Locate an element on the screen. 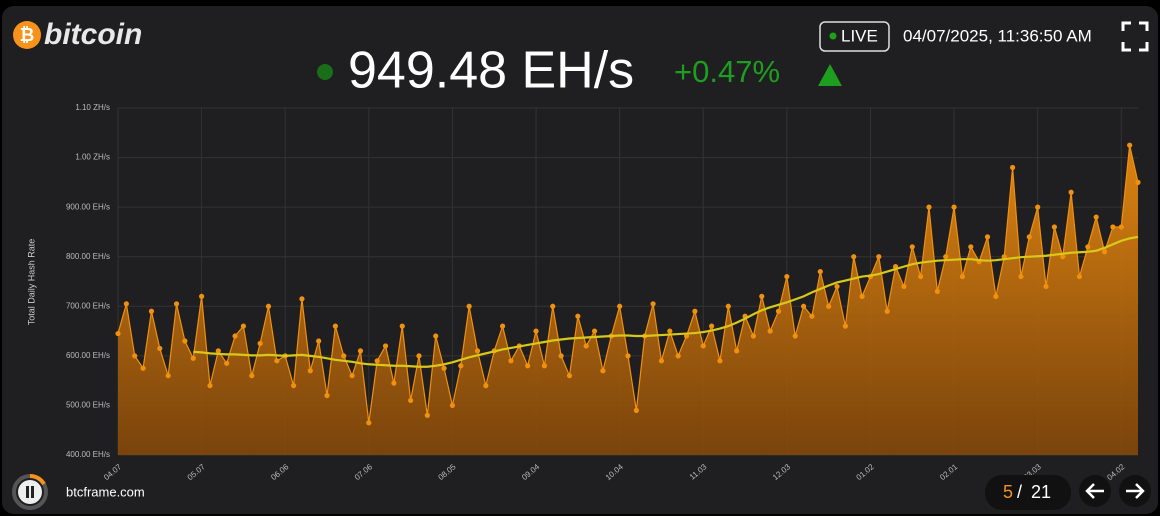  y-tick-label: 900.00 EH/s is located at coordinates (88, 206).